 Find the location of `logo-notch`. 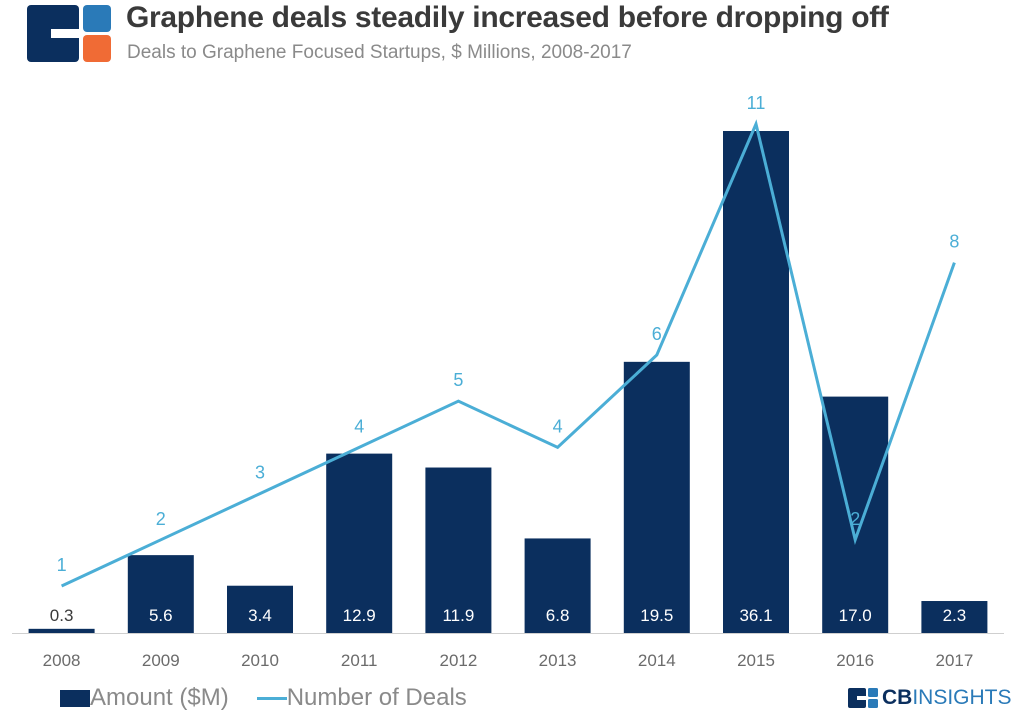

logo-notch is located at coordinates (66, 33).